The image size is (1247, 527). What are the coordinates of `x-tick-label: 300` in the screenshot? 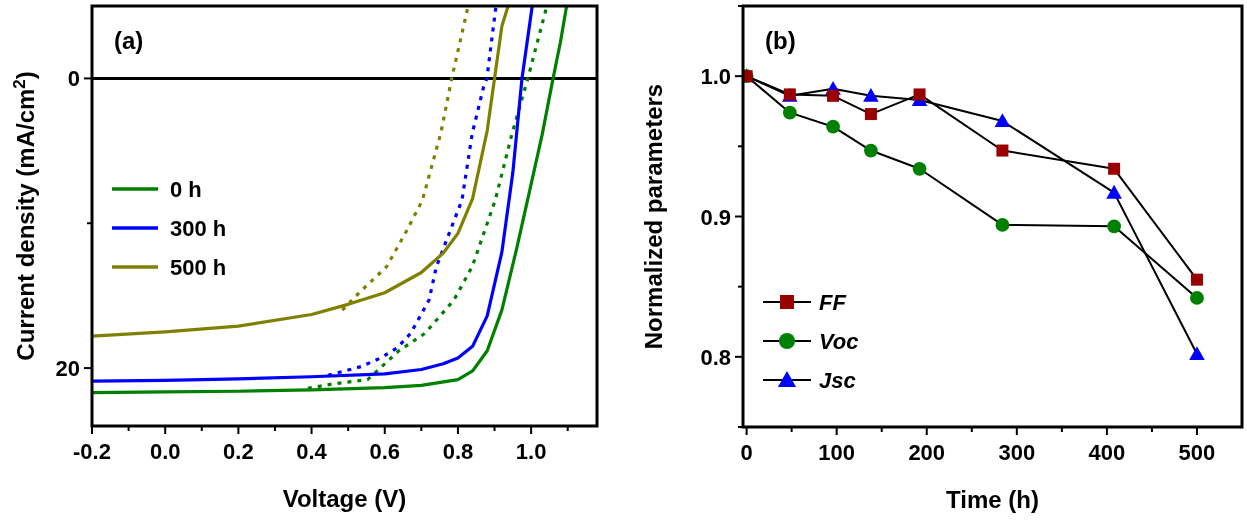 It's located at (1017, 452).